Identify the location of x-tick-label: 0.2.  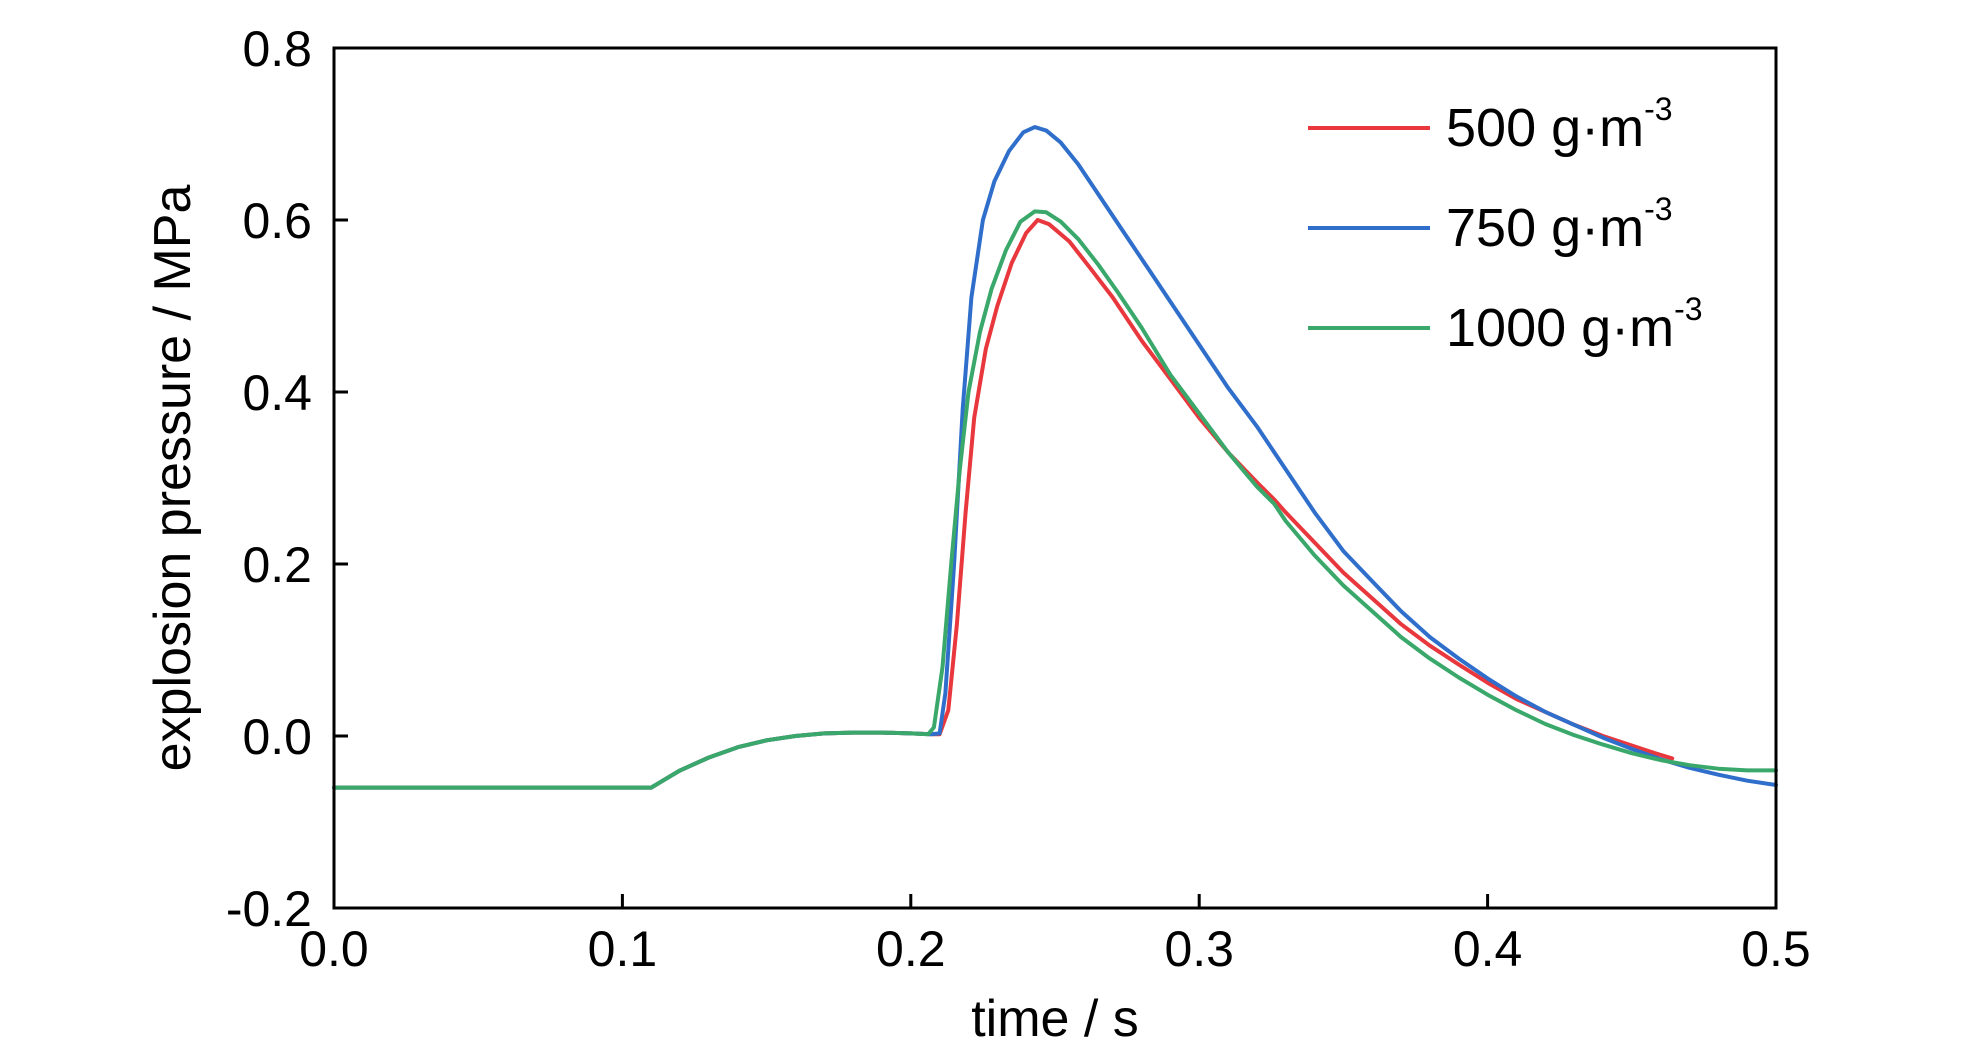
(911, 949).